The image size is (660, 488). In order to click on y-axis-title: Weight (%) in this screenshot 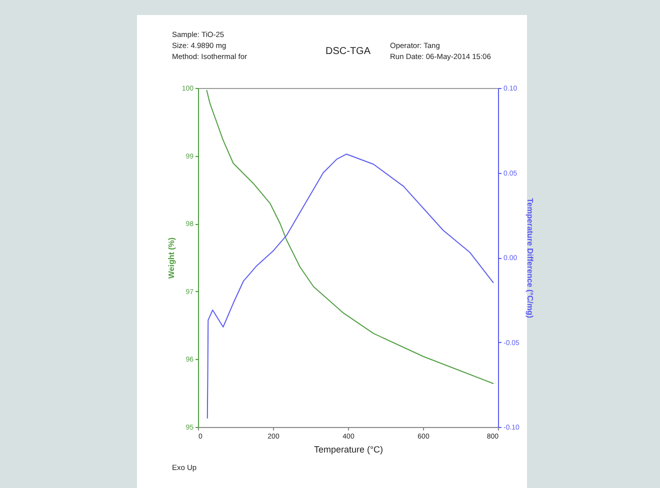, I will do `click(171, 258)`.